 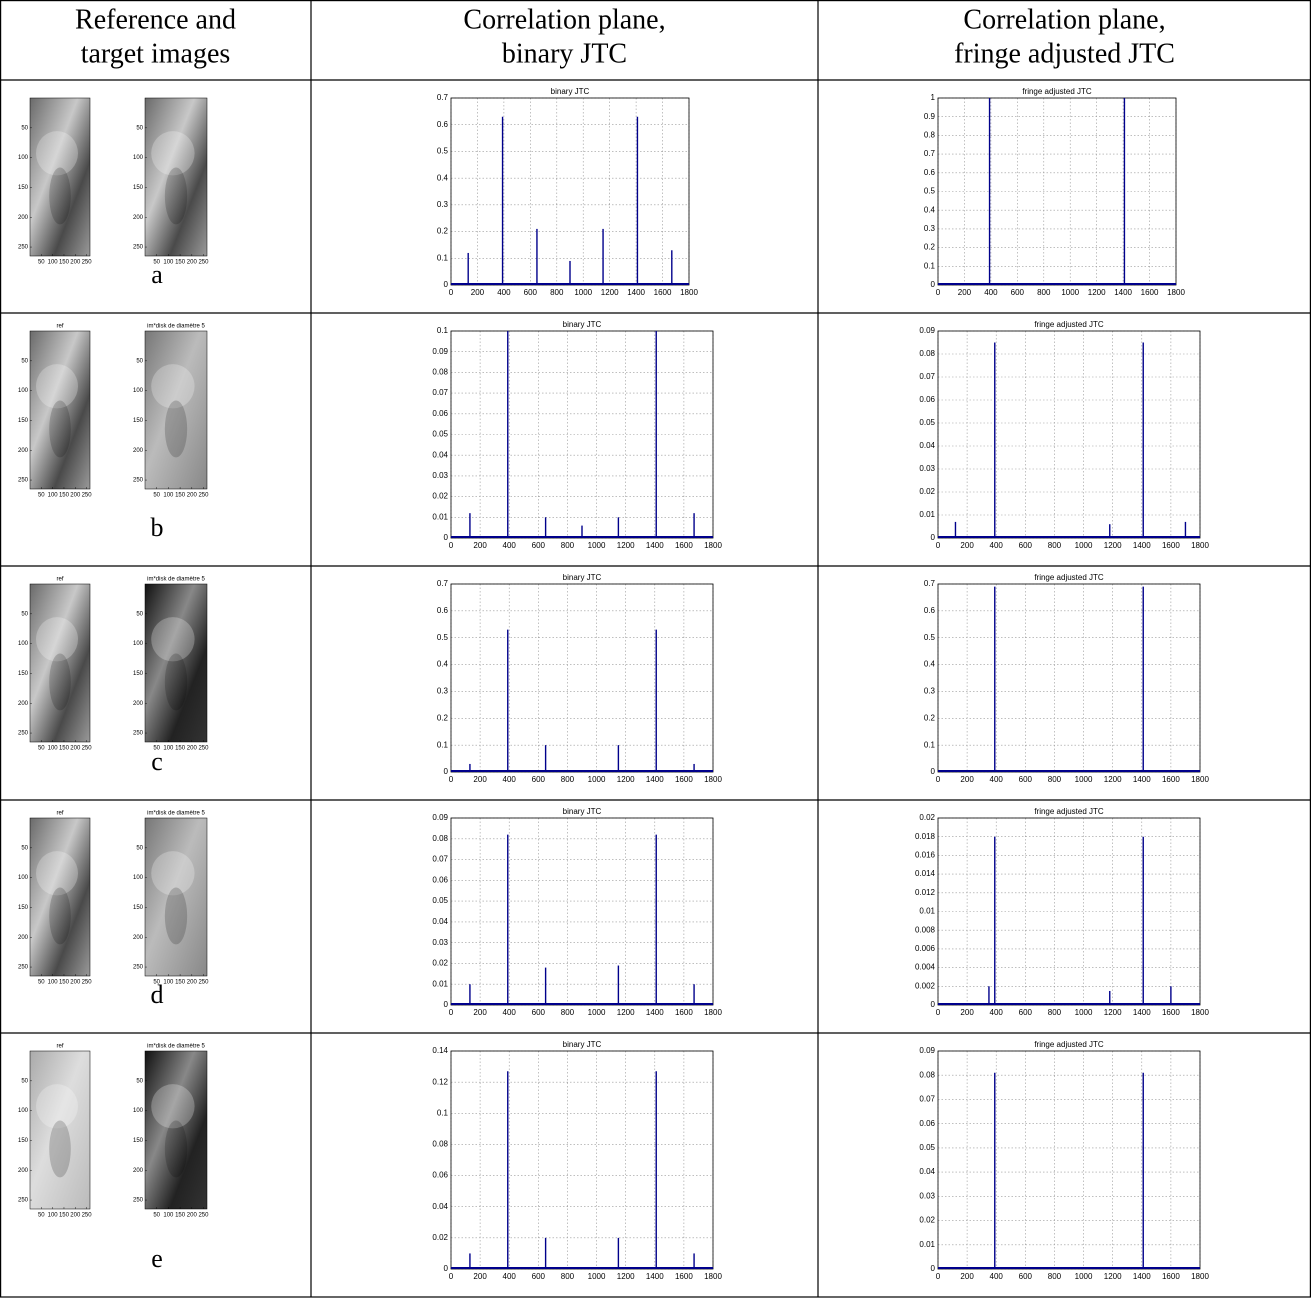 I want to click on row-label: a, so click(x=157, y=274).